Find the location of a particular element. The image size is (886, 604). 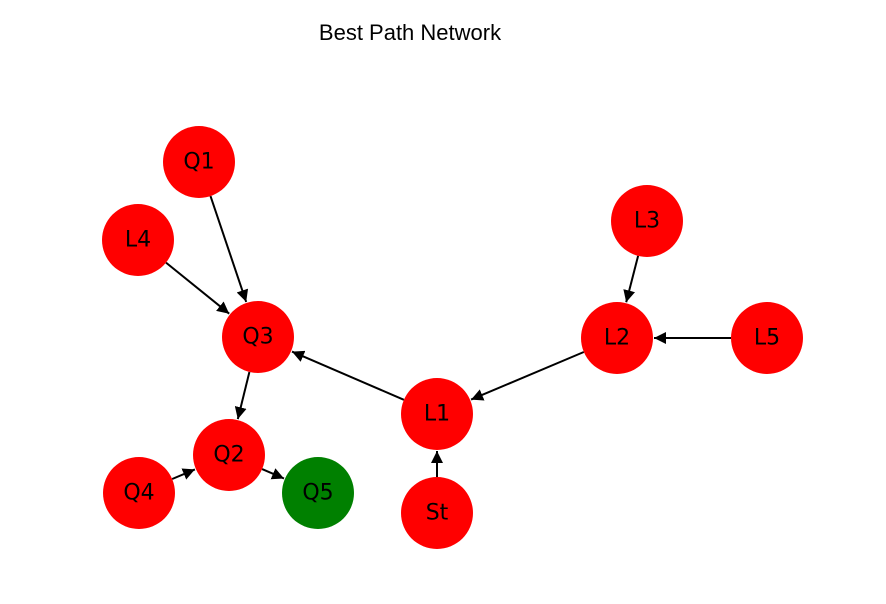

node-circle-l1 is located at coordinates (437, 414).